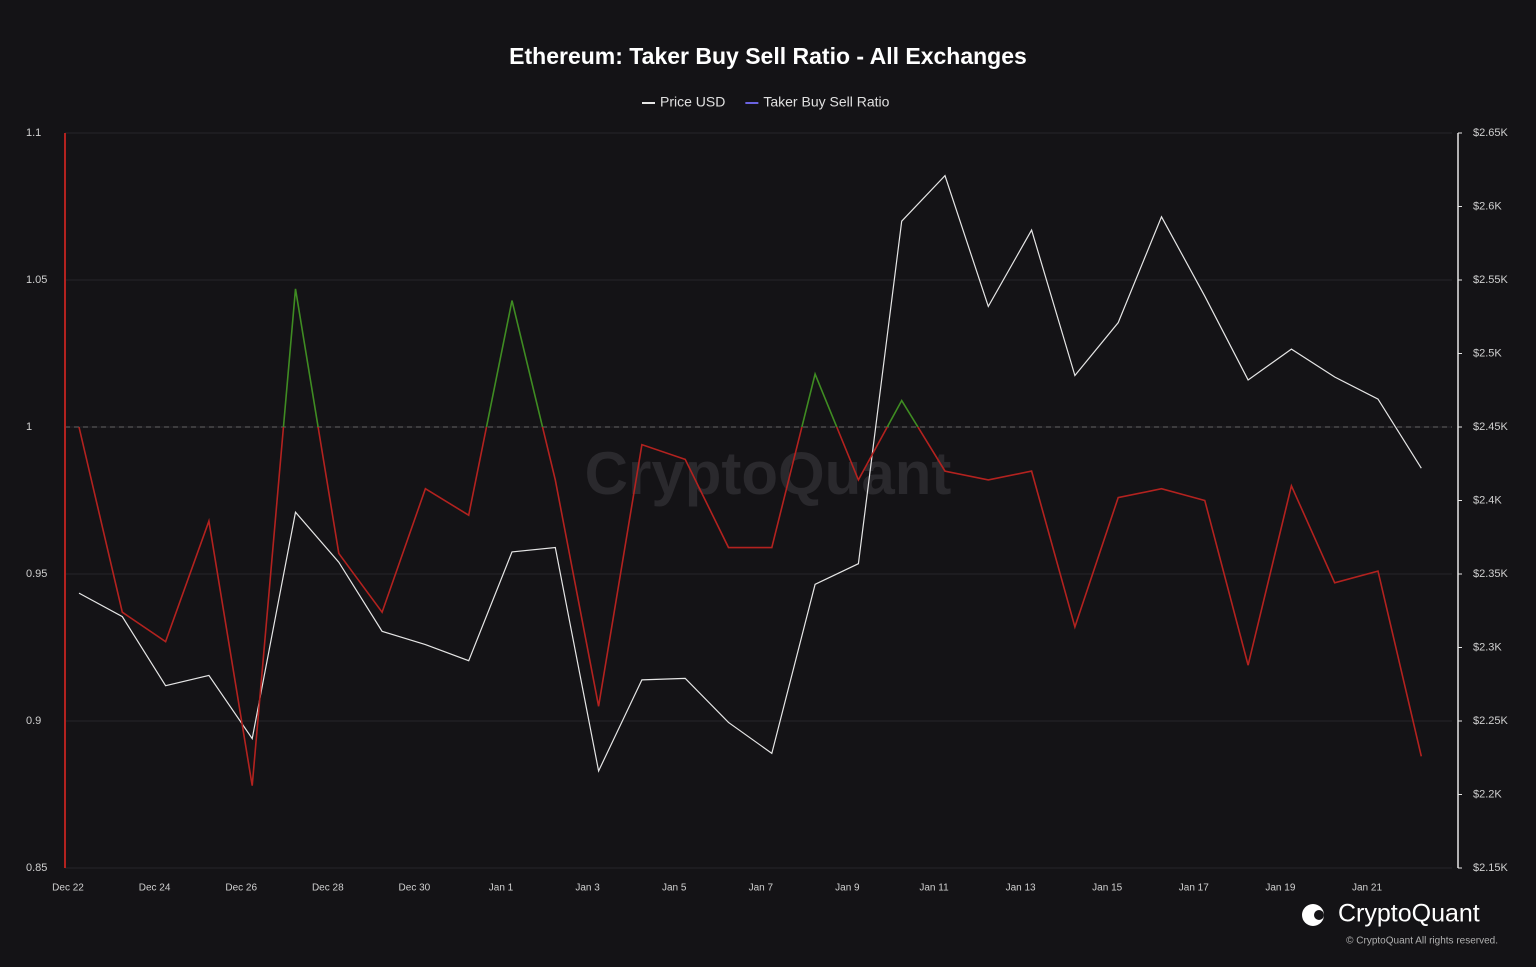 The height and width of the screenshot is (967, 1536). What do you see at coordinates (1491, 427) in the screenshot?
I see `y2-tick-label: $2.45K` at bounding box center [1491, 427].